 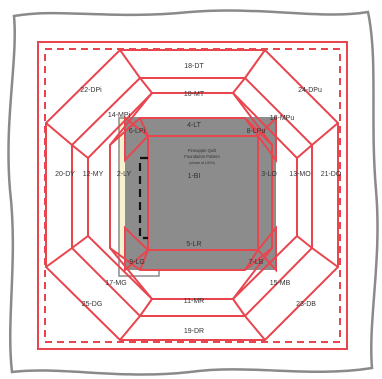 What do you see at coordinates (300, 174) in the screenshot?
I see `label-right-mid: 13-MO` at bounding box center [300, 174].